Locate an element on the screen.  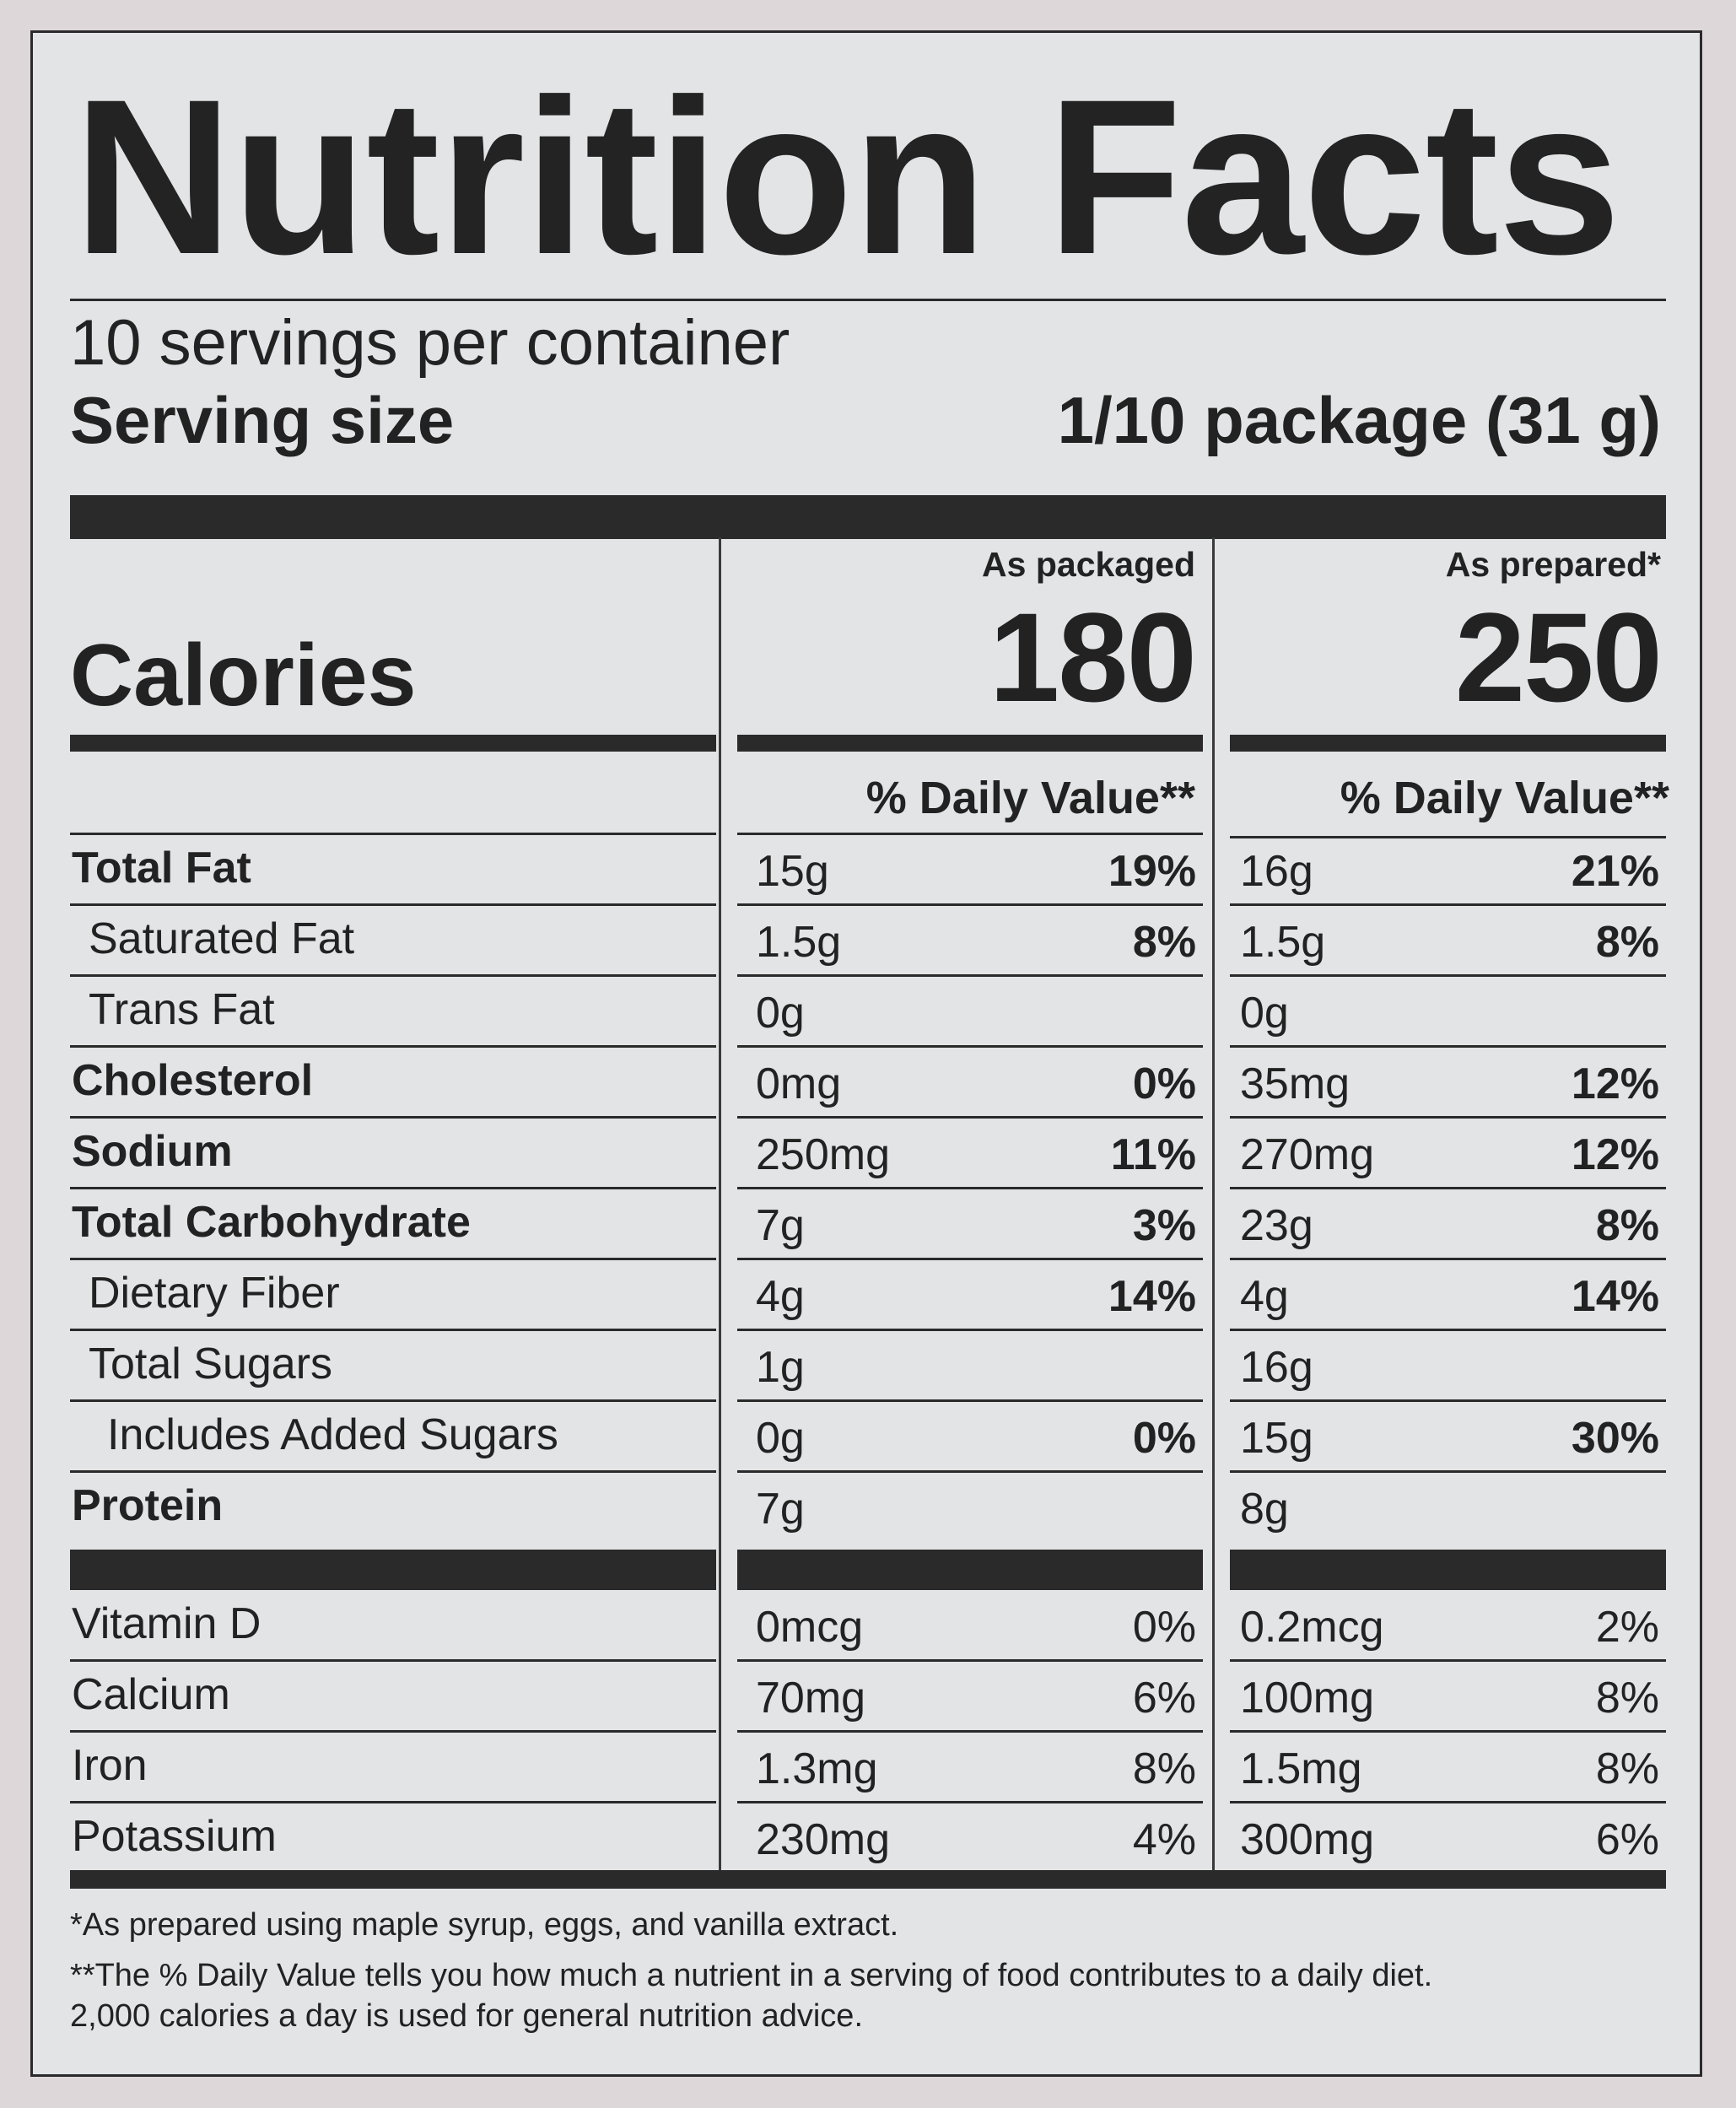
row-label: Total Carbohydrate is located at coordinates (271, 1223).